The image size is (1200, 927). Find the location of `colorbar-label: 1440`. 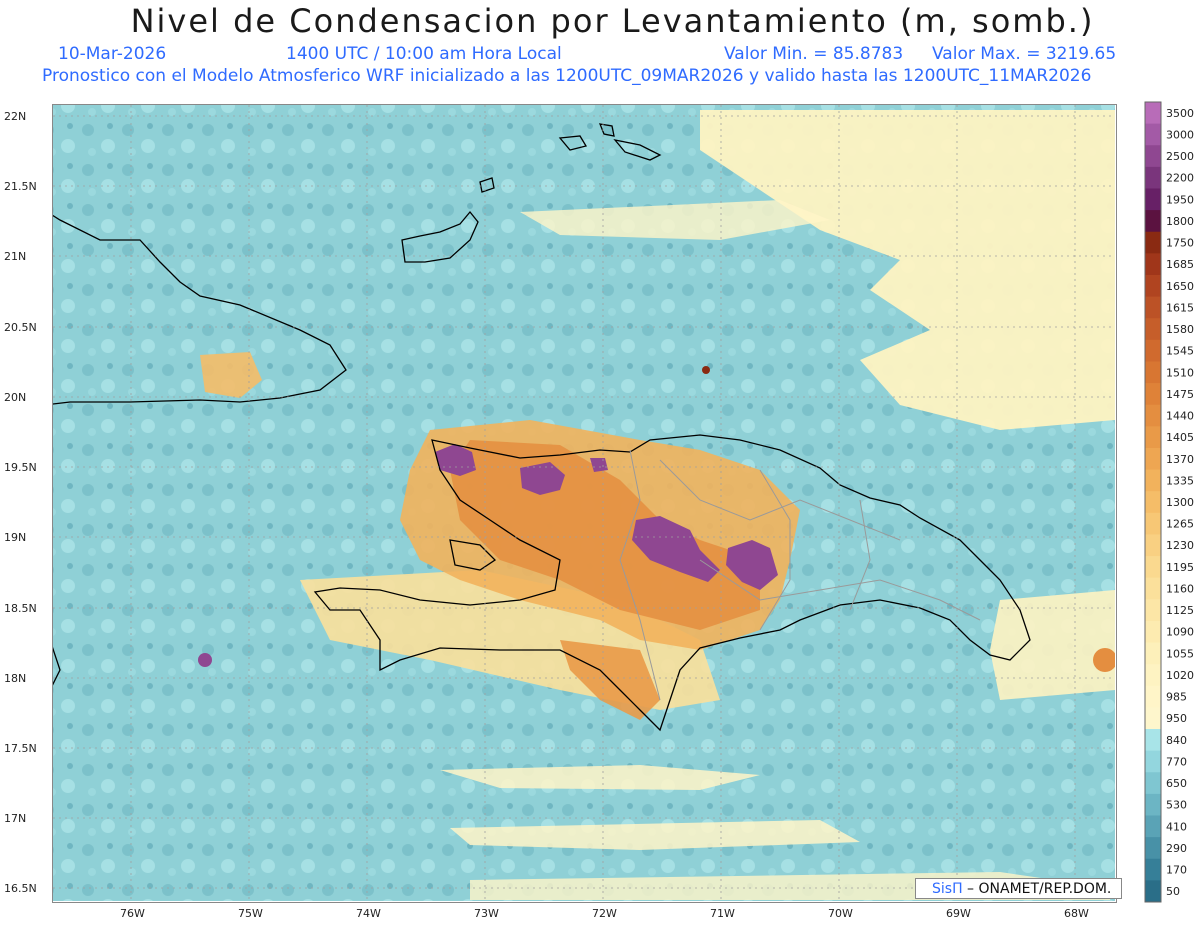

colorbar-label: 1440 is located at coordinates (1180, 416).